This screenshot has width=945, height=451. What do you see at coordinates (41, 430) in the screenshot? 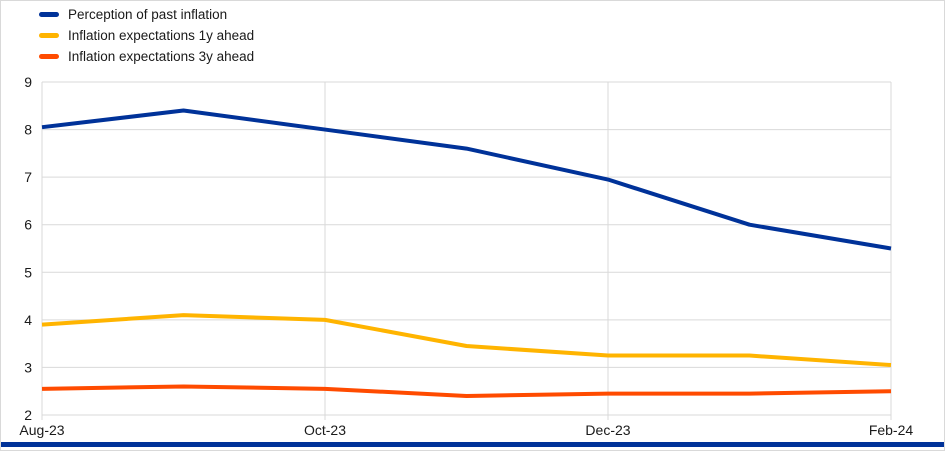
I see `x-tick-label: Aug-23` at bounding box center [41, 430].